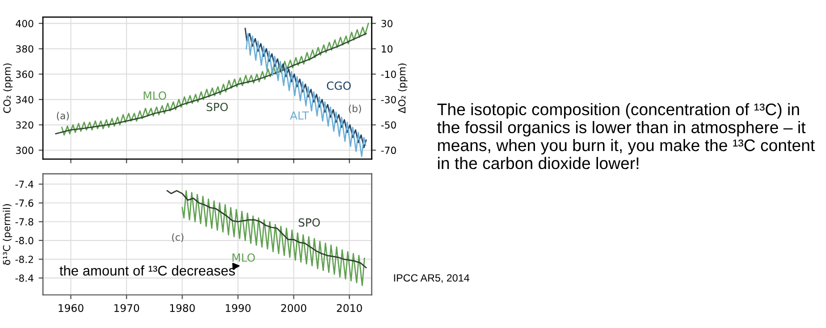 The image size is (826, 328). Describe the element at coordinates (182, 308) in the screenshot. I see `x-tick-label: 1980` at that location.